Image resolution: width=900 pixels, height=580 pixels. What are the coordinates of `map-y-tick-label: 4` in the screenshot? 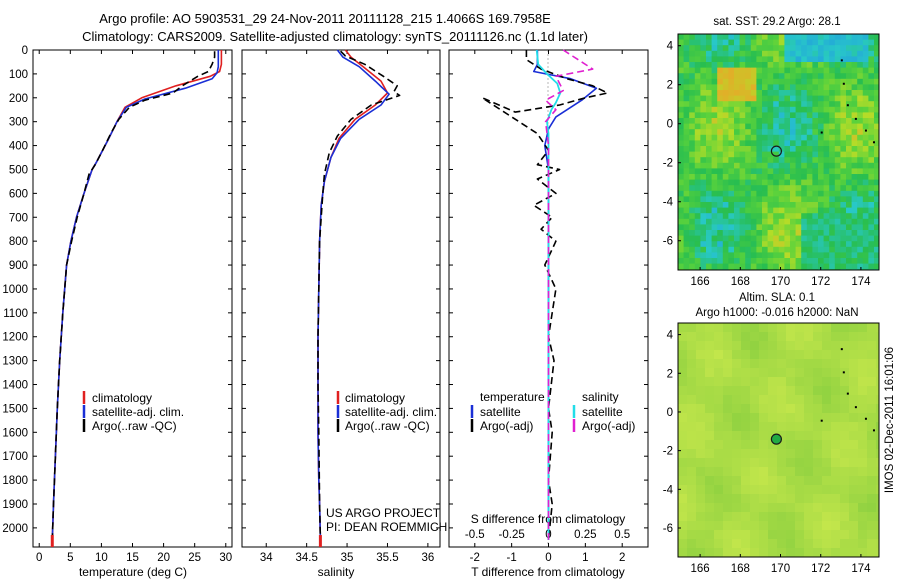 It's located at (670, 47).